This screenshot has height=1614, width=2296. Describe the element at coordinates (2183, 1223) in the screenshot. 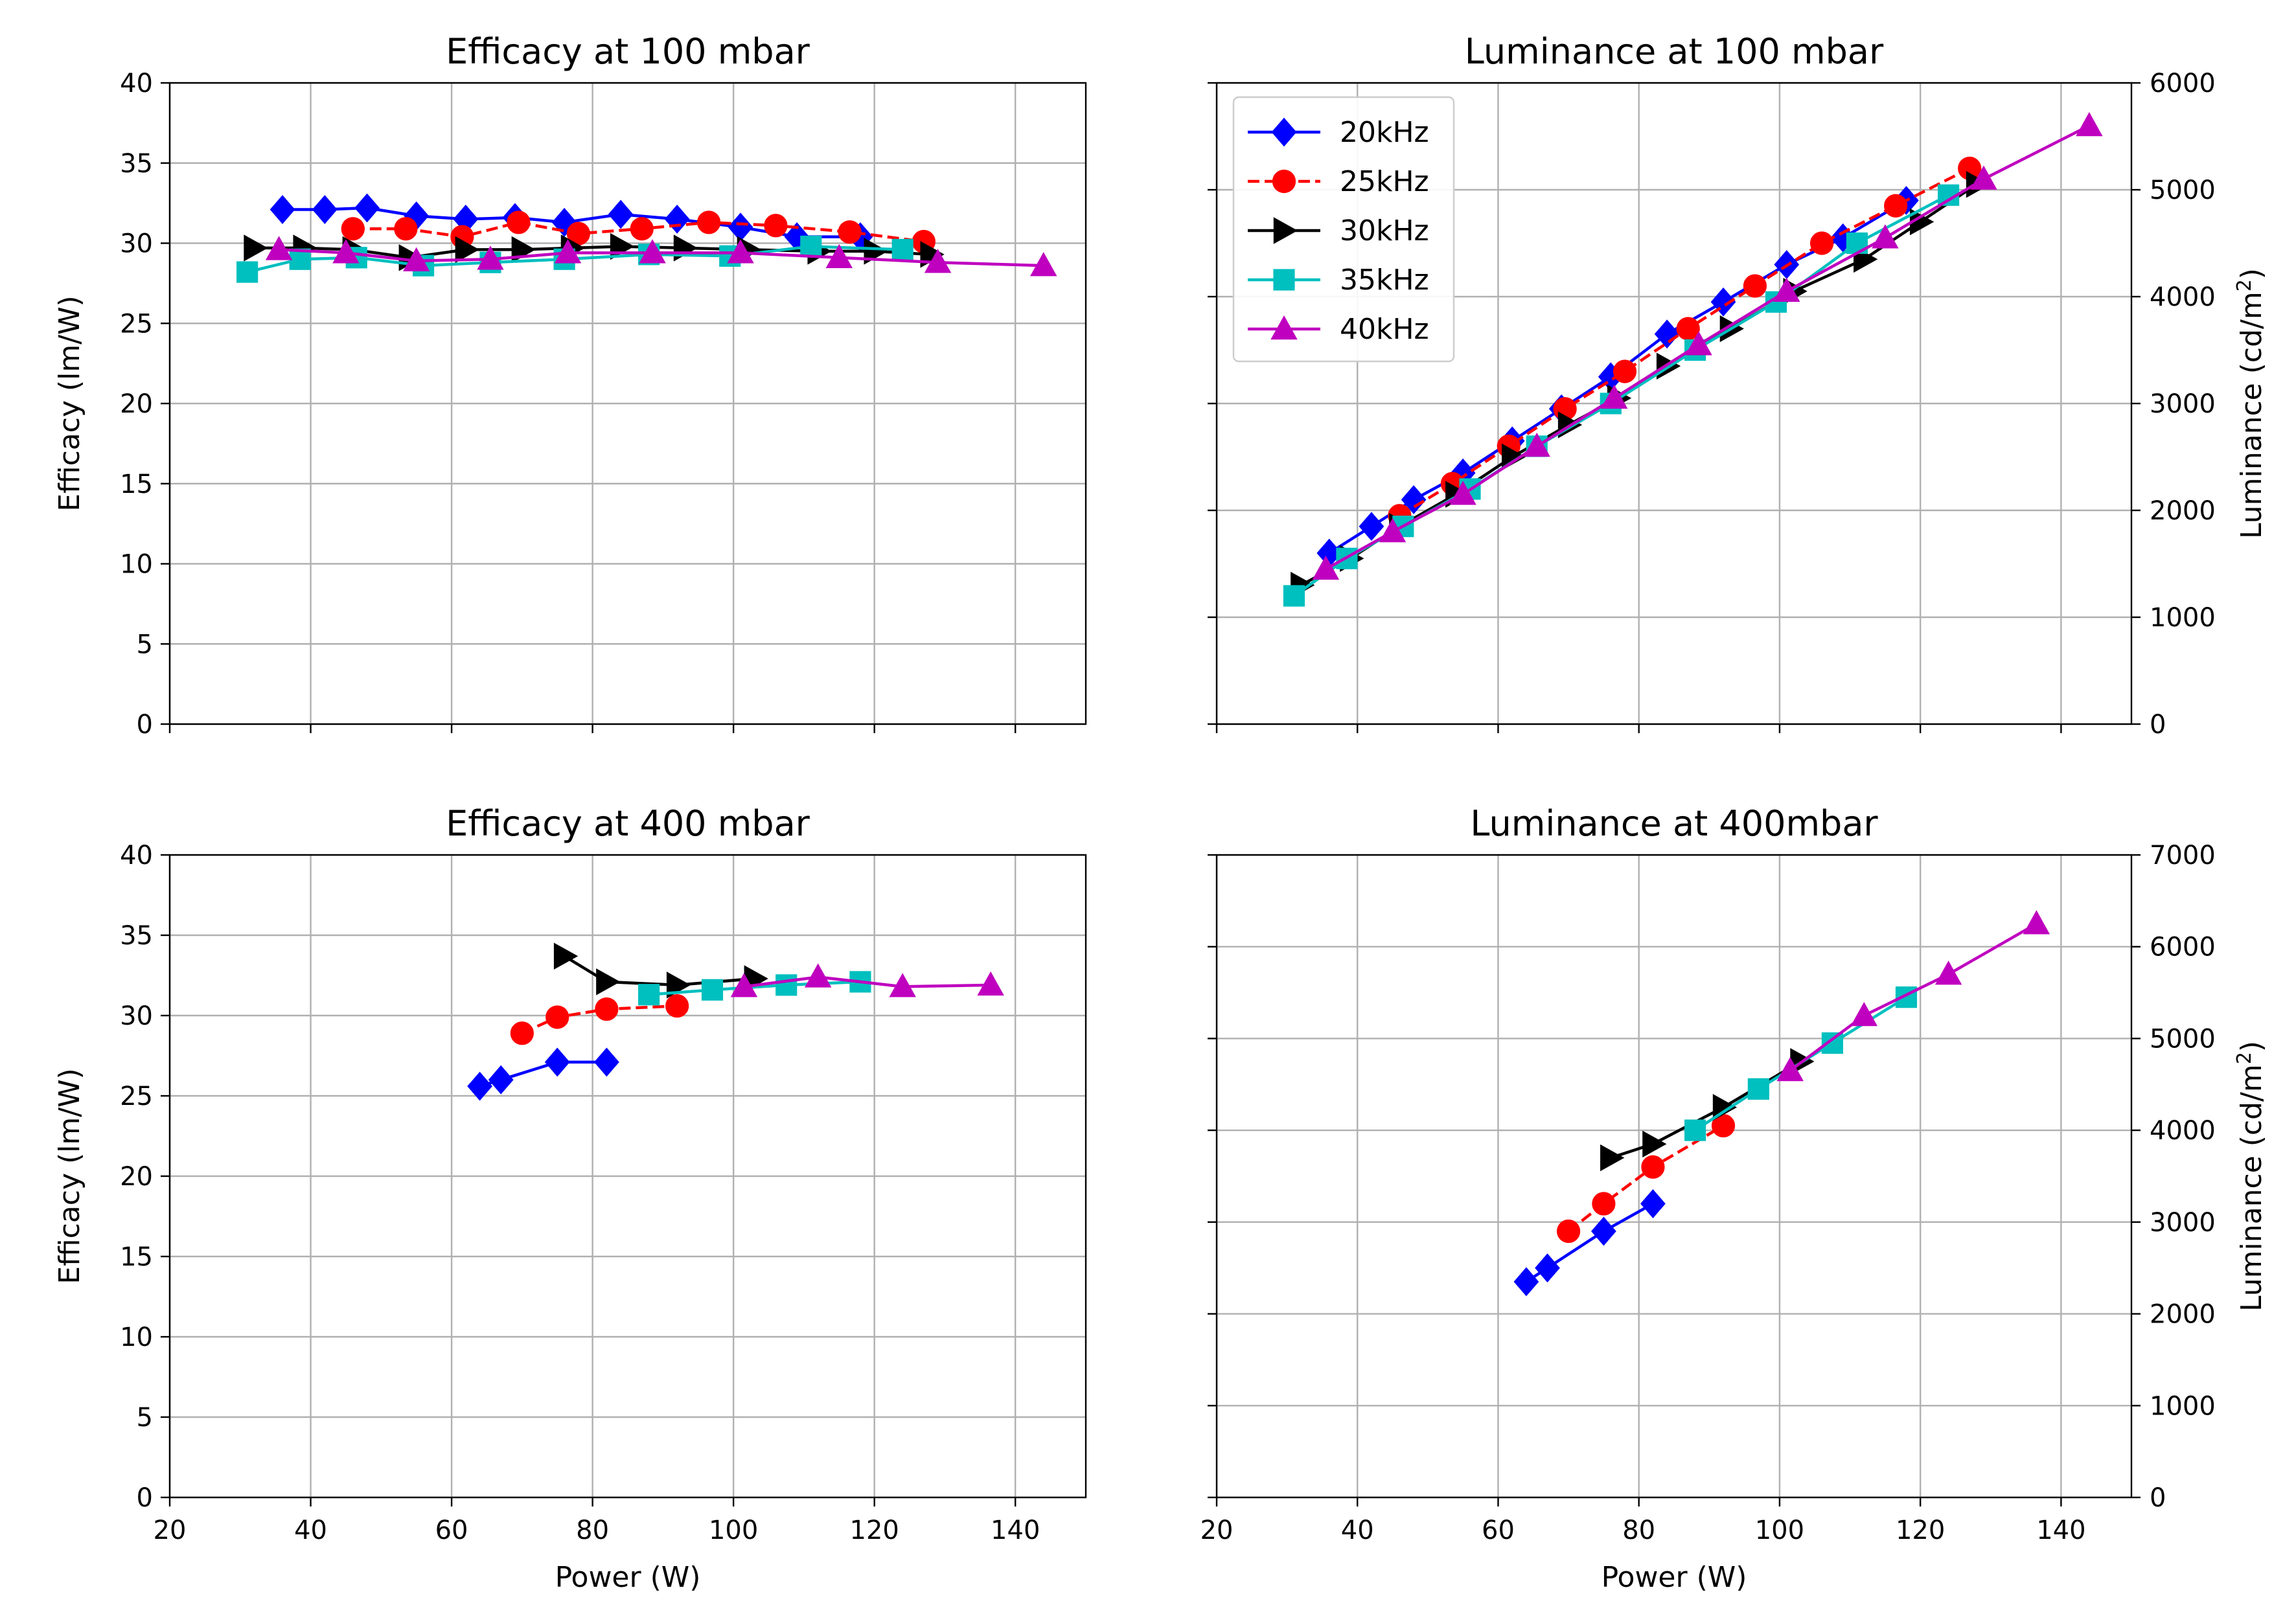

I see `y-tick-label: 3000` at that location.